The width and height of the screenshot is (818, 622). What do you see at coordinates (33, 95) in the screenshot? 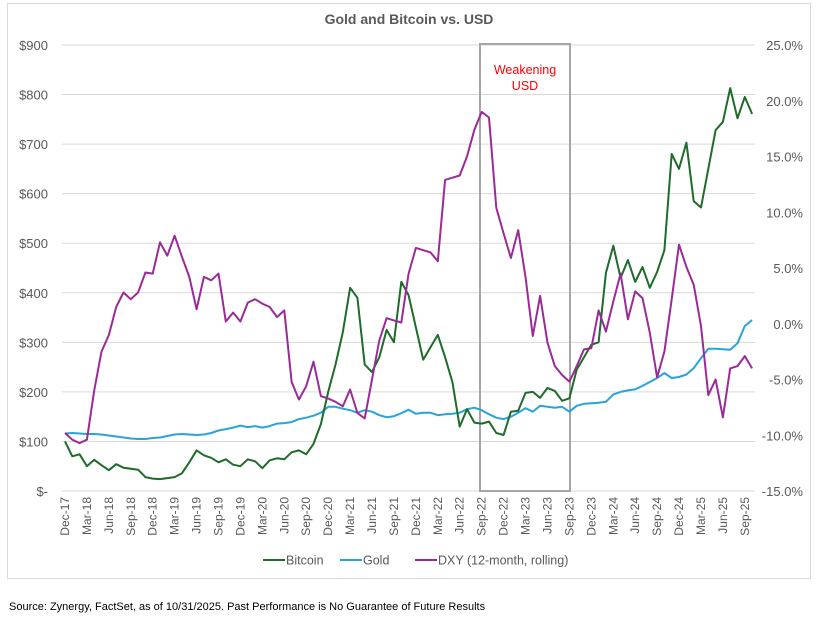
I see `y-left-tick-label: $800` at bounding box center [33, 95].